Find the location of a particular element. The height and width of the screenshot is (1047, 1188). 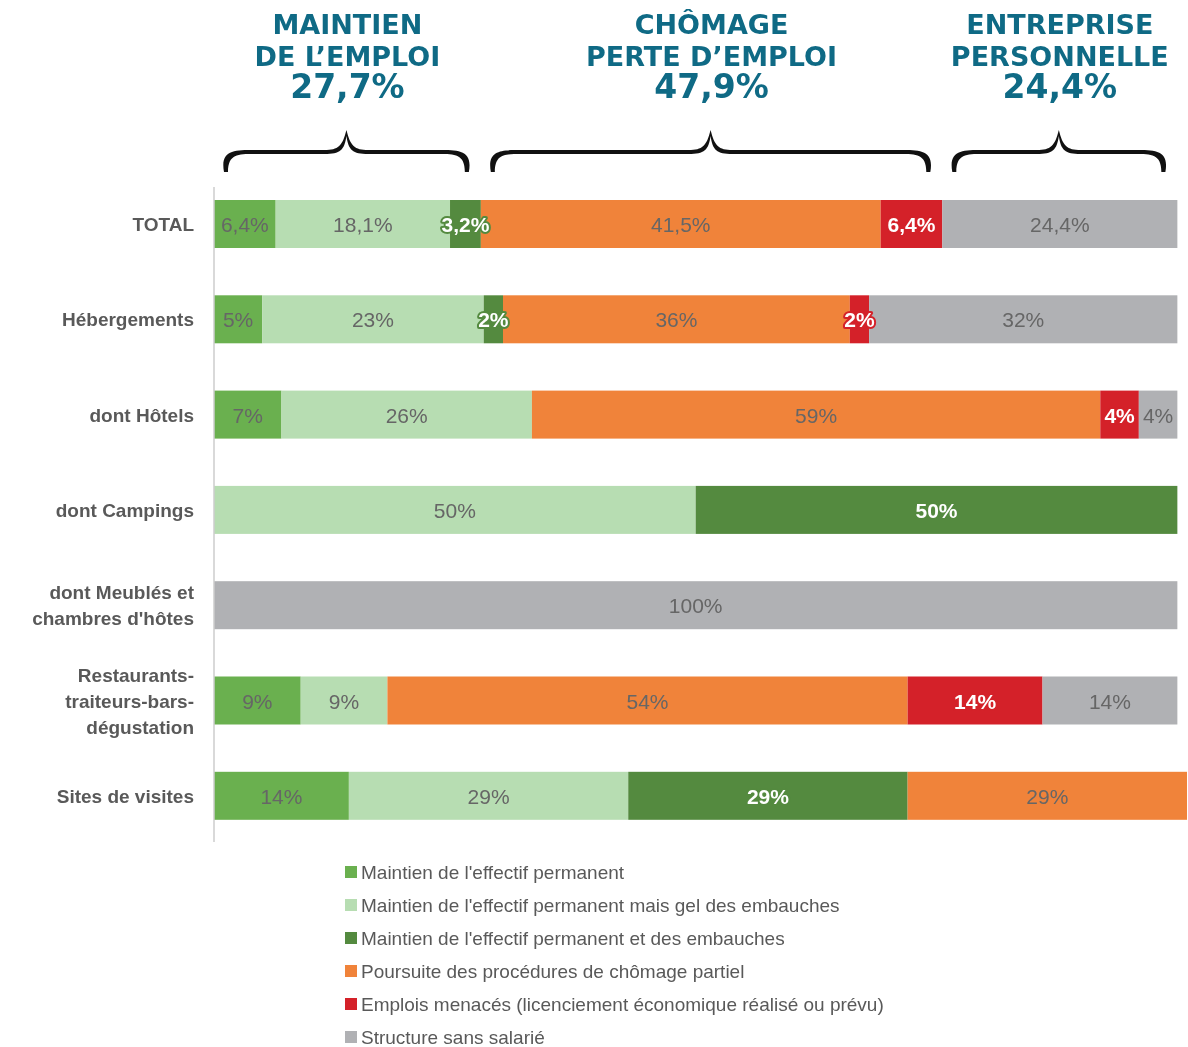

y-tick-label: dont Meublés et chambres d'hôtes is located at coordinates (113, 606).